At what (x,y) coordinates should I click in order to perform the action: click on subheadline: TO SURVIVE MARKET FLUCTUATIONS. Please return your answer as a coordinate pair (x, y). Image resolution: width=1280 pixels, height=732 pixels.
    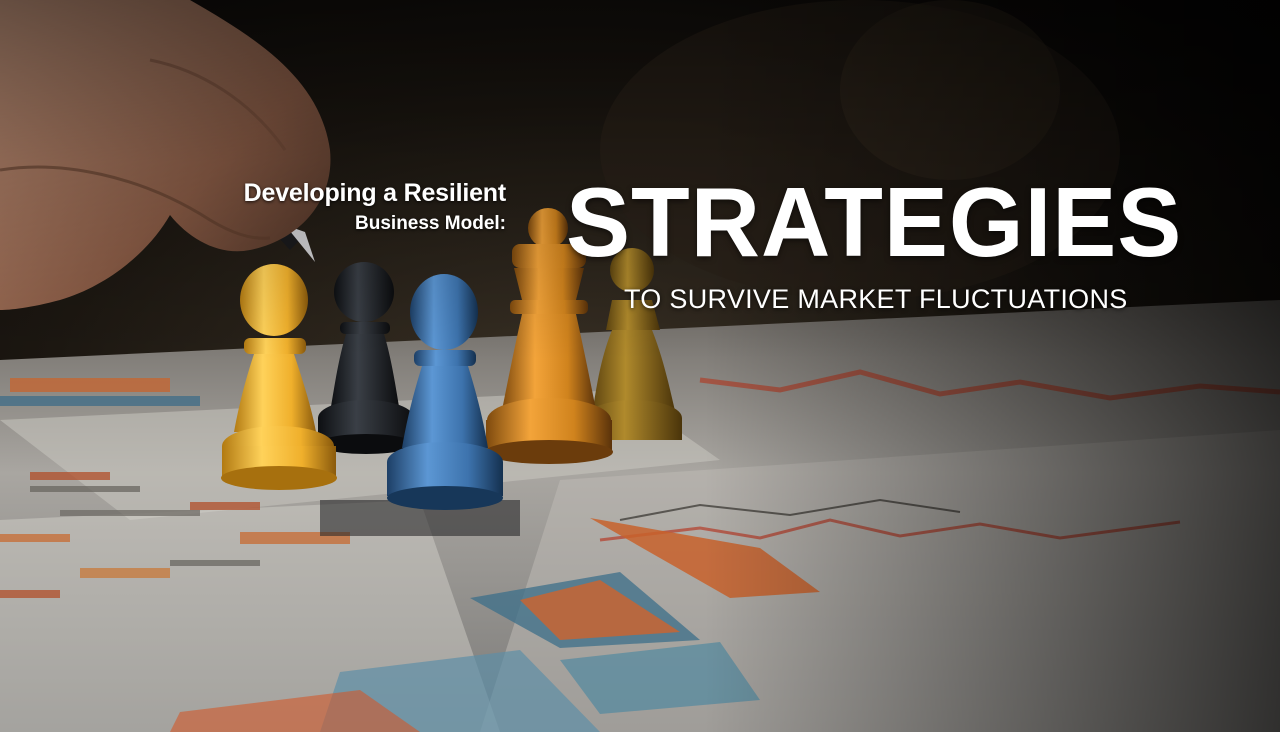
    Looking at the image, I should click on (876, 299).